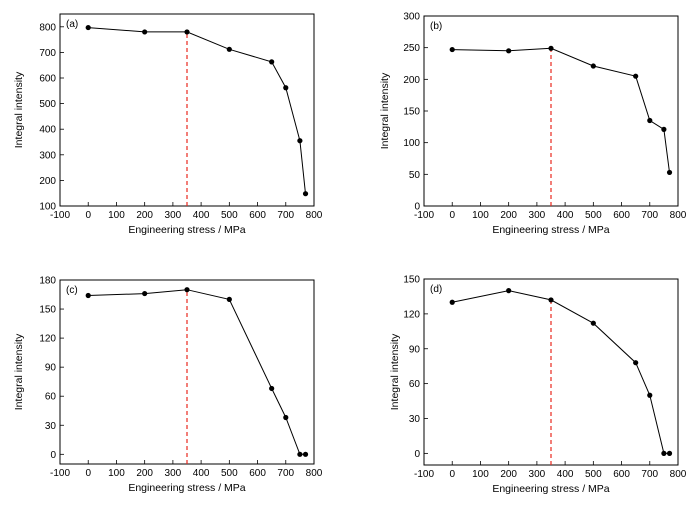 The width and height of the screenshot is (700, 512). What do you see at coordinates (47, 339) in the screenshot?
I see `y-tick-label: 120` at bounding box center [47, 339].